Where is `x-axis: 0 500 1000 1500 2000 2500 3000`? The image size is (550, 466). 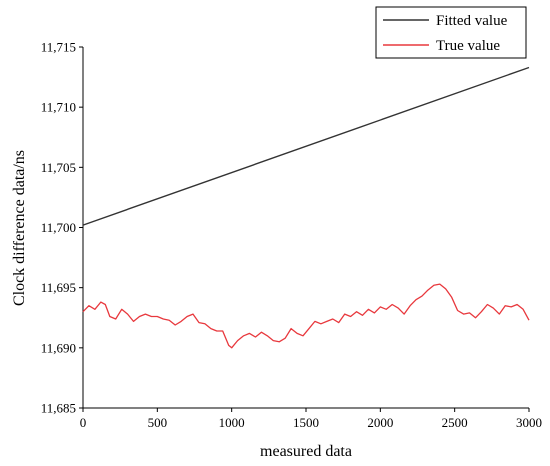
x-axis: 0 500 1000 1500 2000 2500 3000 is located at coordinates (311, 419).